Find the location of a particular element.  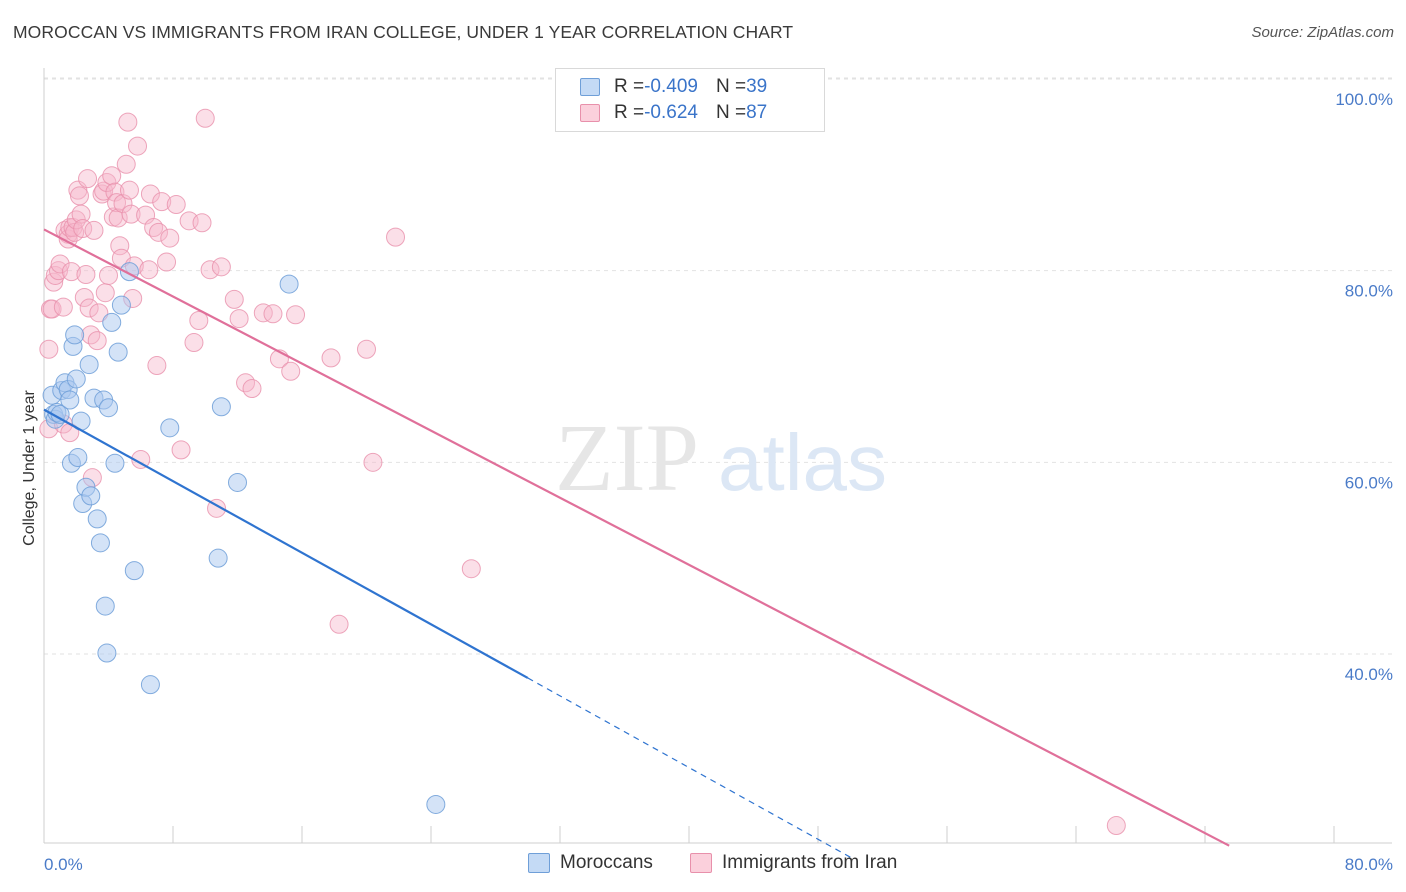

series-legend-moroccans: Moroccans is located at coordinates (590, 863).